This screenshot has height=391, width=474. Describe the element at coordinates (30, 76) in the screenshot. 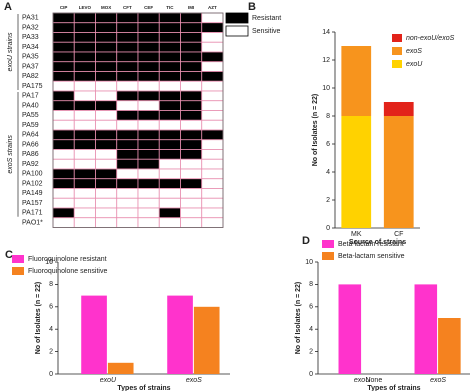

I see `row-label: PA82` at that location.